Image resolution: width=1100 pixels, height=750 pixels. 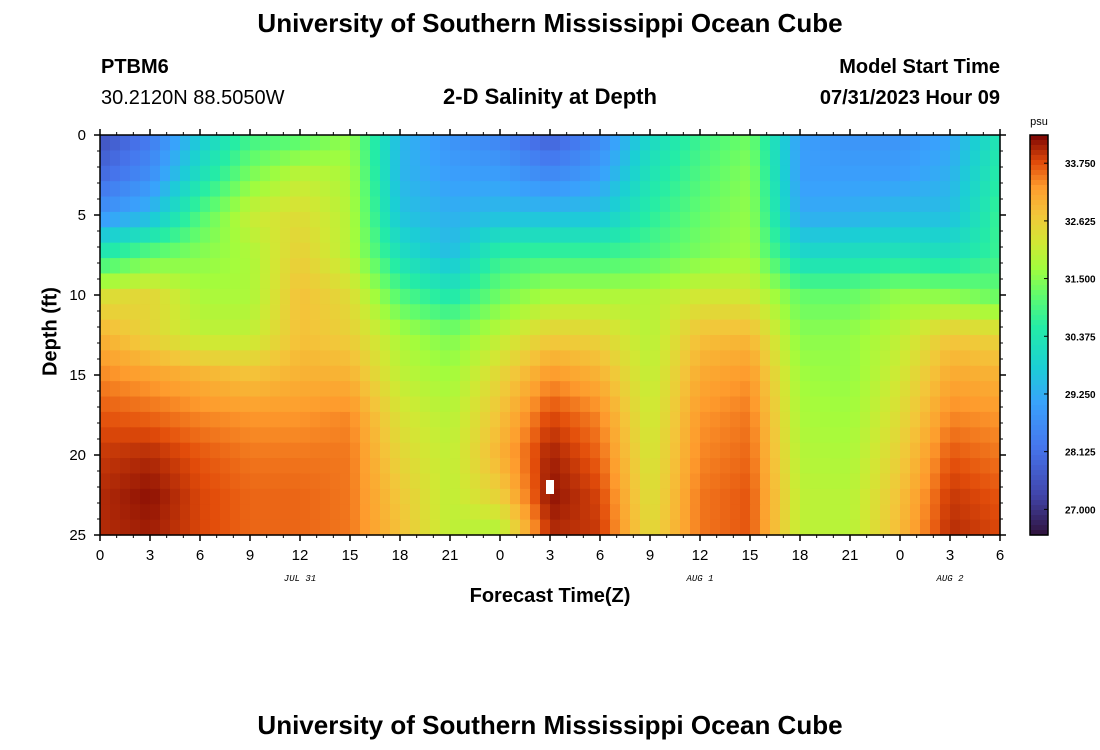 What do you see at coordinates (82, 135) in the screenshot?
I see `y-tick-label: 0` at bounding box center [82, 135].